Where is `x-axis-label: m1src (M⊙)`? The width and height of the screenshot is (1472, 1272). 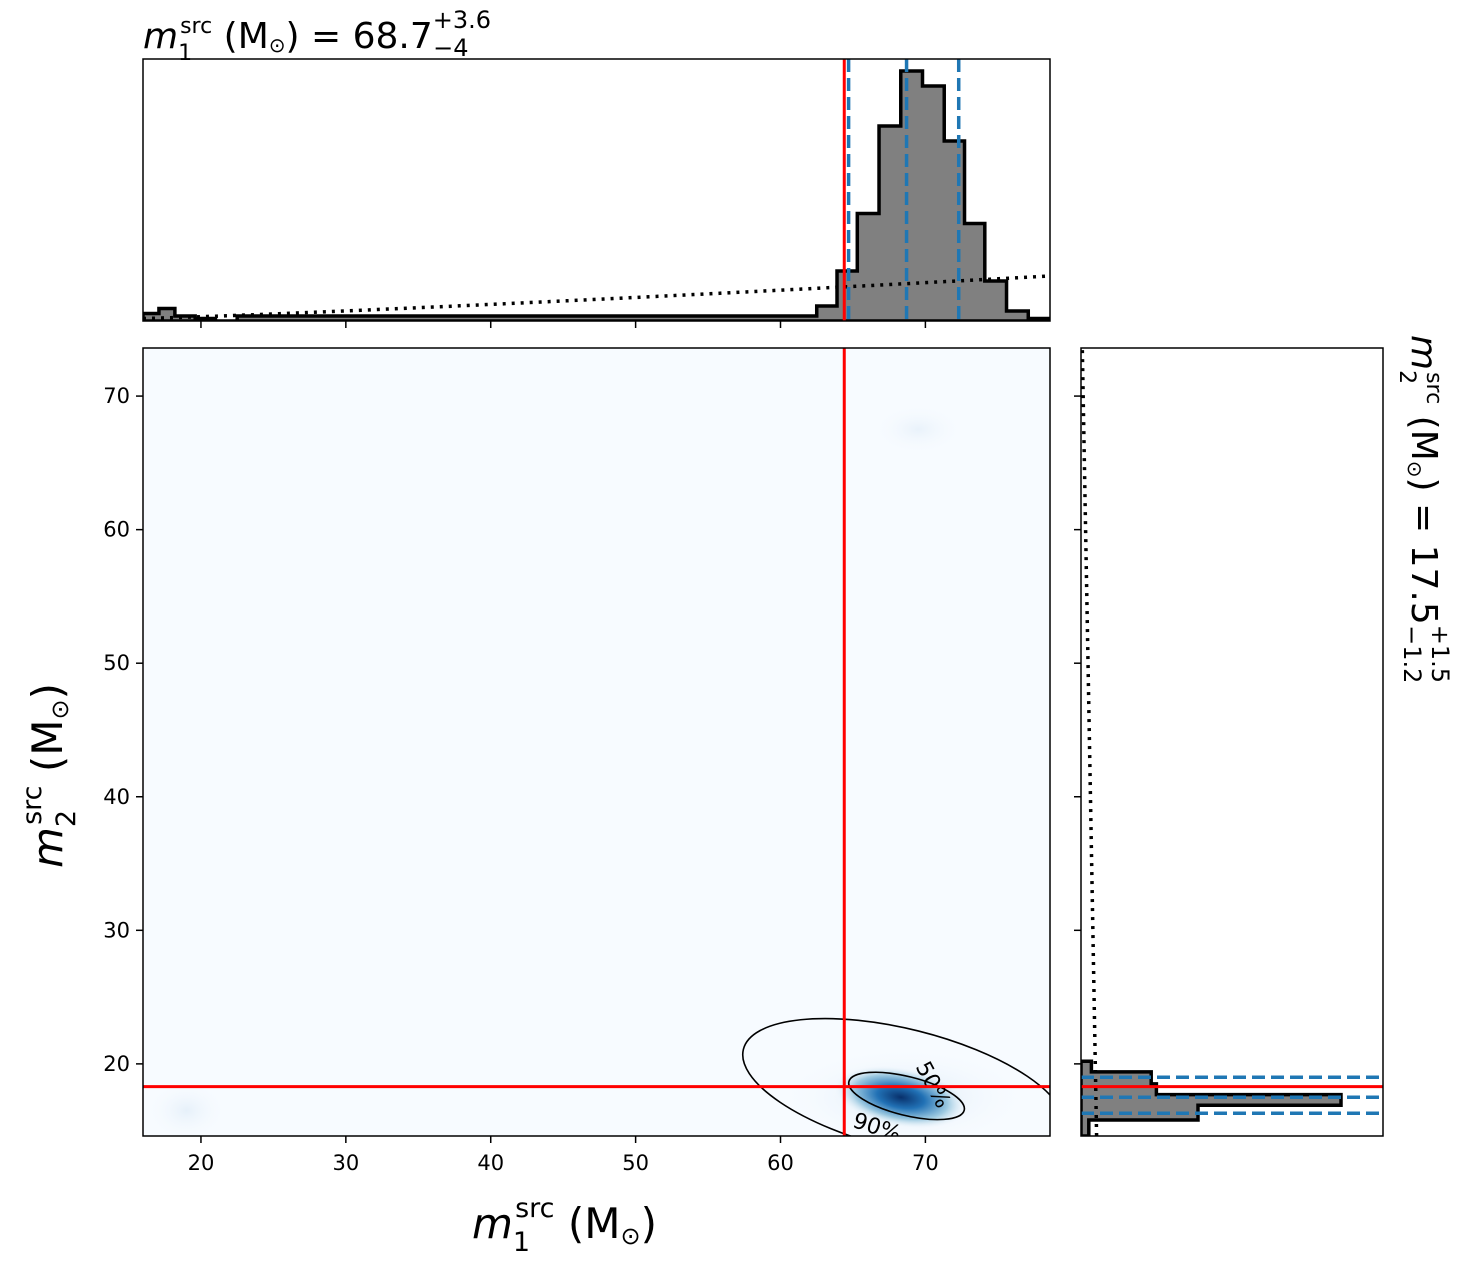
x-axis-label: m1src (M⊙) is located at coordinates (564, 1225).